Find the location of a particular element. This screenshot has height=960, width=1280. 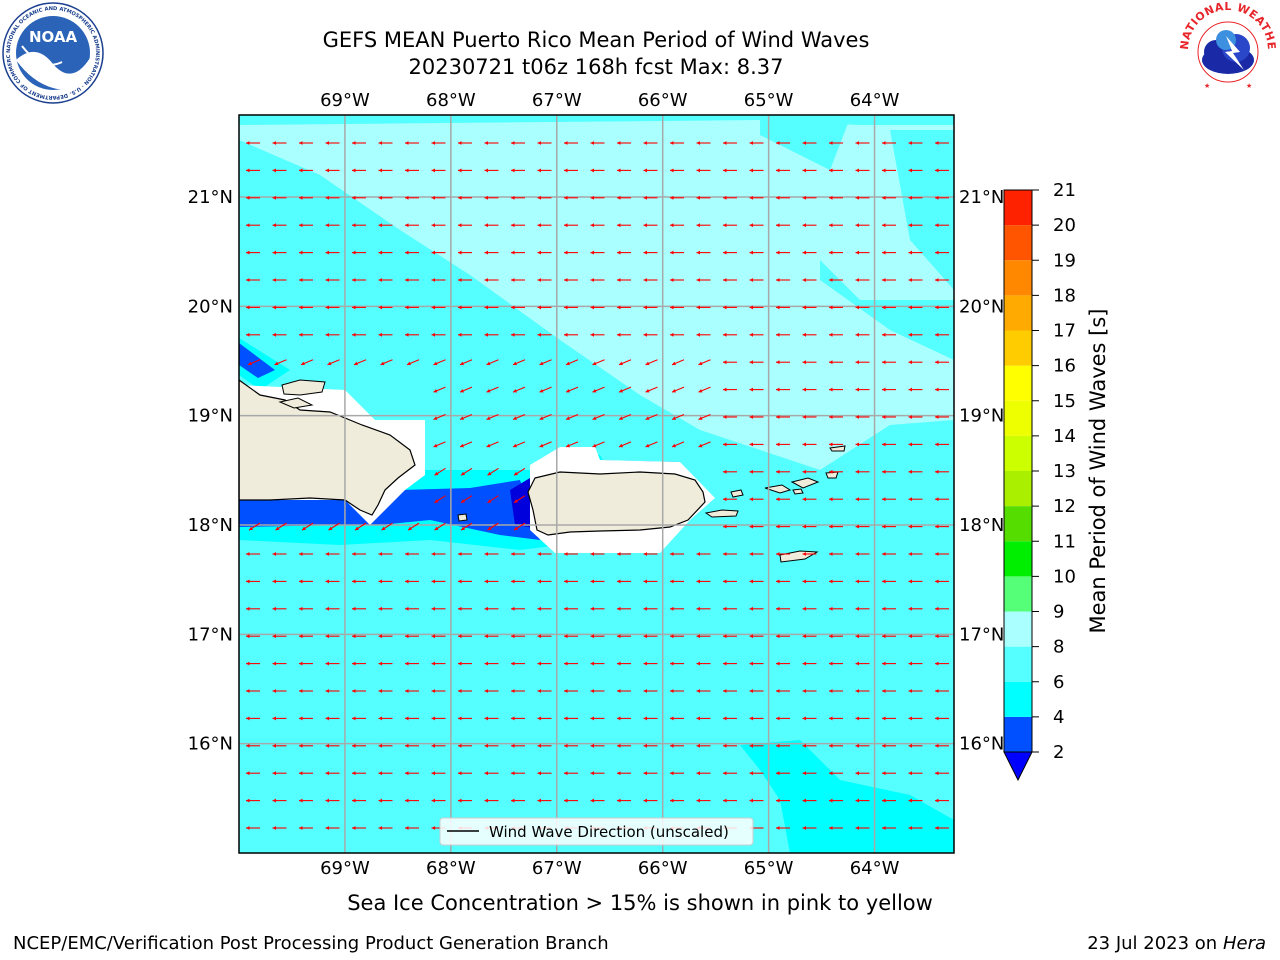

colorbar-tick-label: 12 is located at coordinates (1064, 506).